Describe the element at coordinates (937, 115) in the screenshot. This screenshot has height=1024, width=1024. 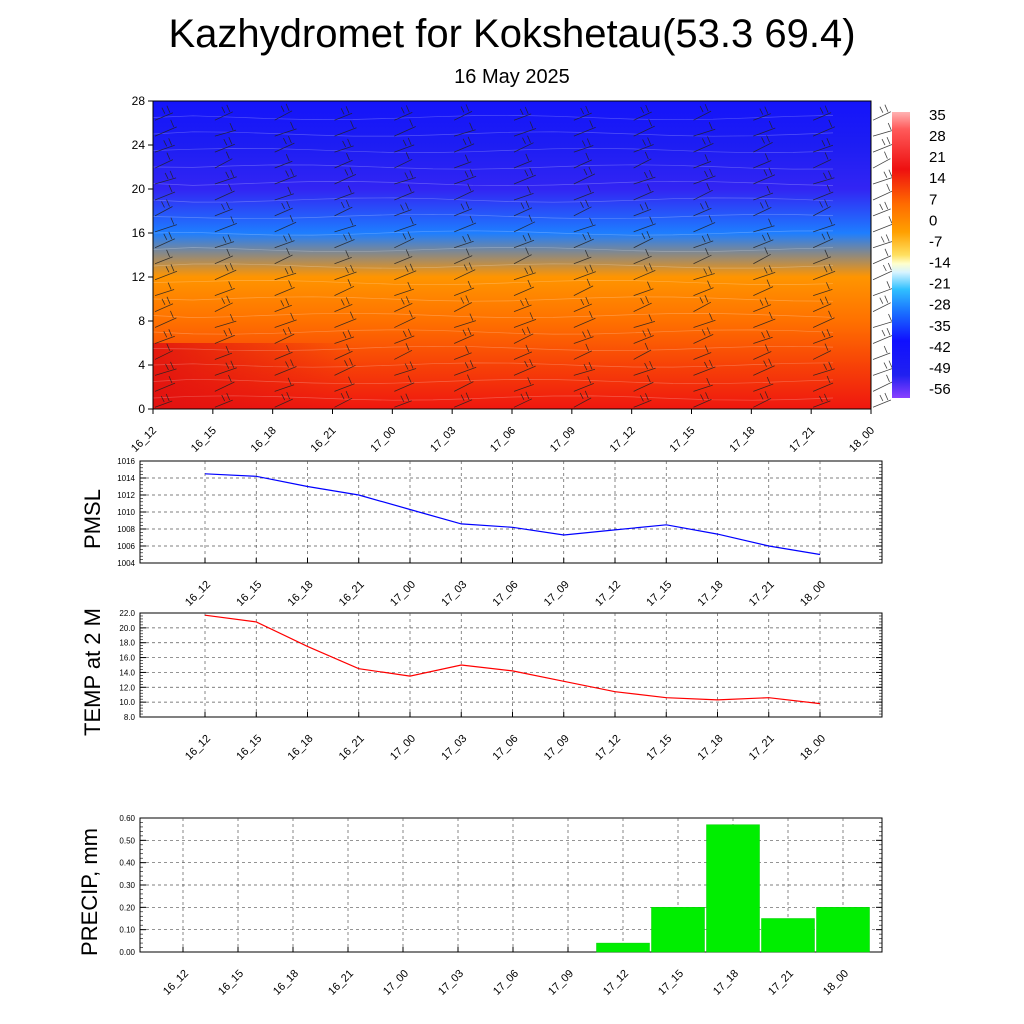
I see `colorbar-label: 35` at that location.